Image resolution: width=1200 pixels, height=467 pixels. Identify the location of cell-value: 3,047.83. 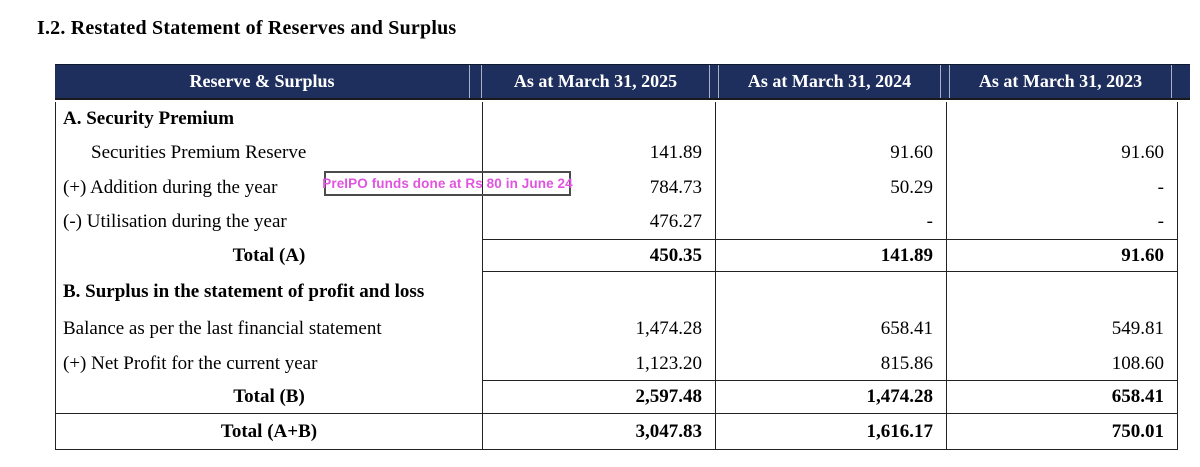
(599, 431).